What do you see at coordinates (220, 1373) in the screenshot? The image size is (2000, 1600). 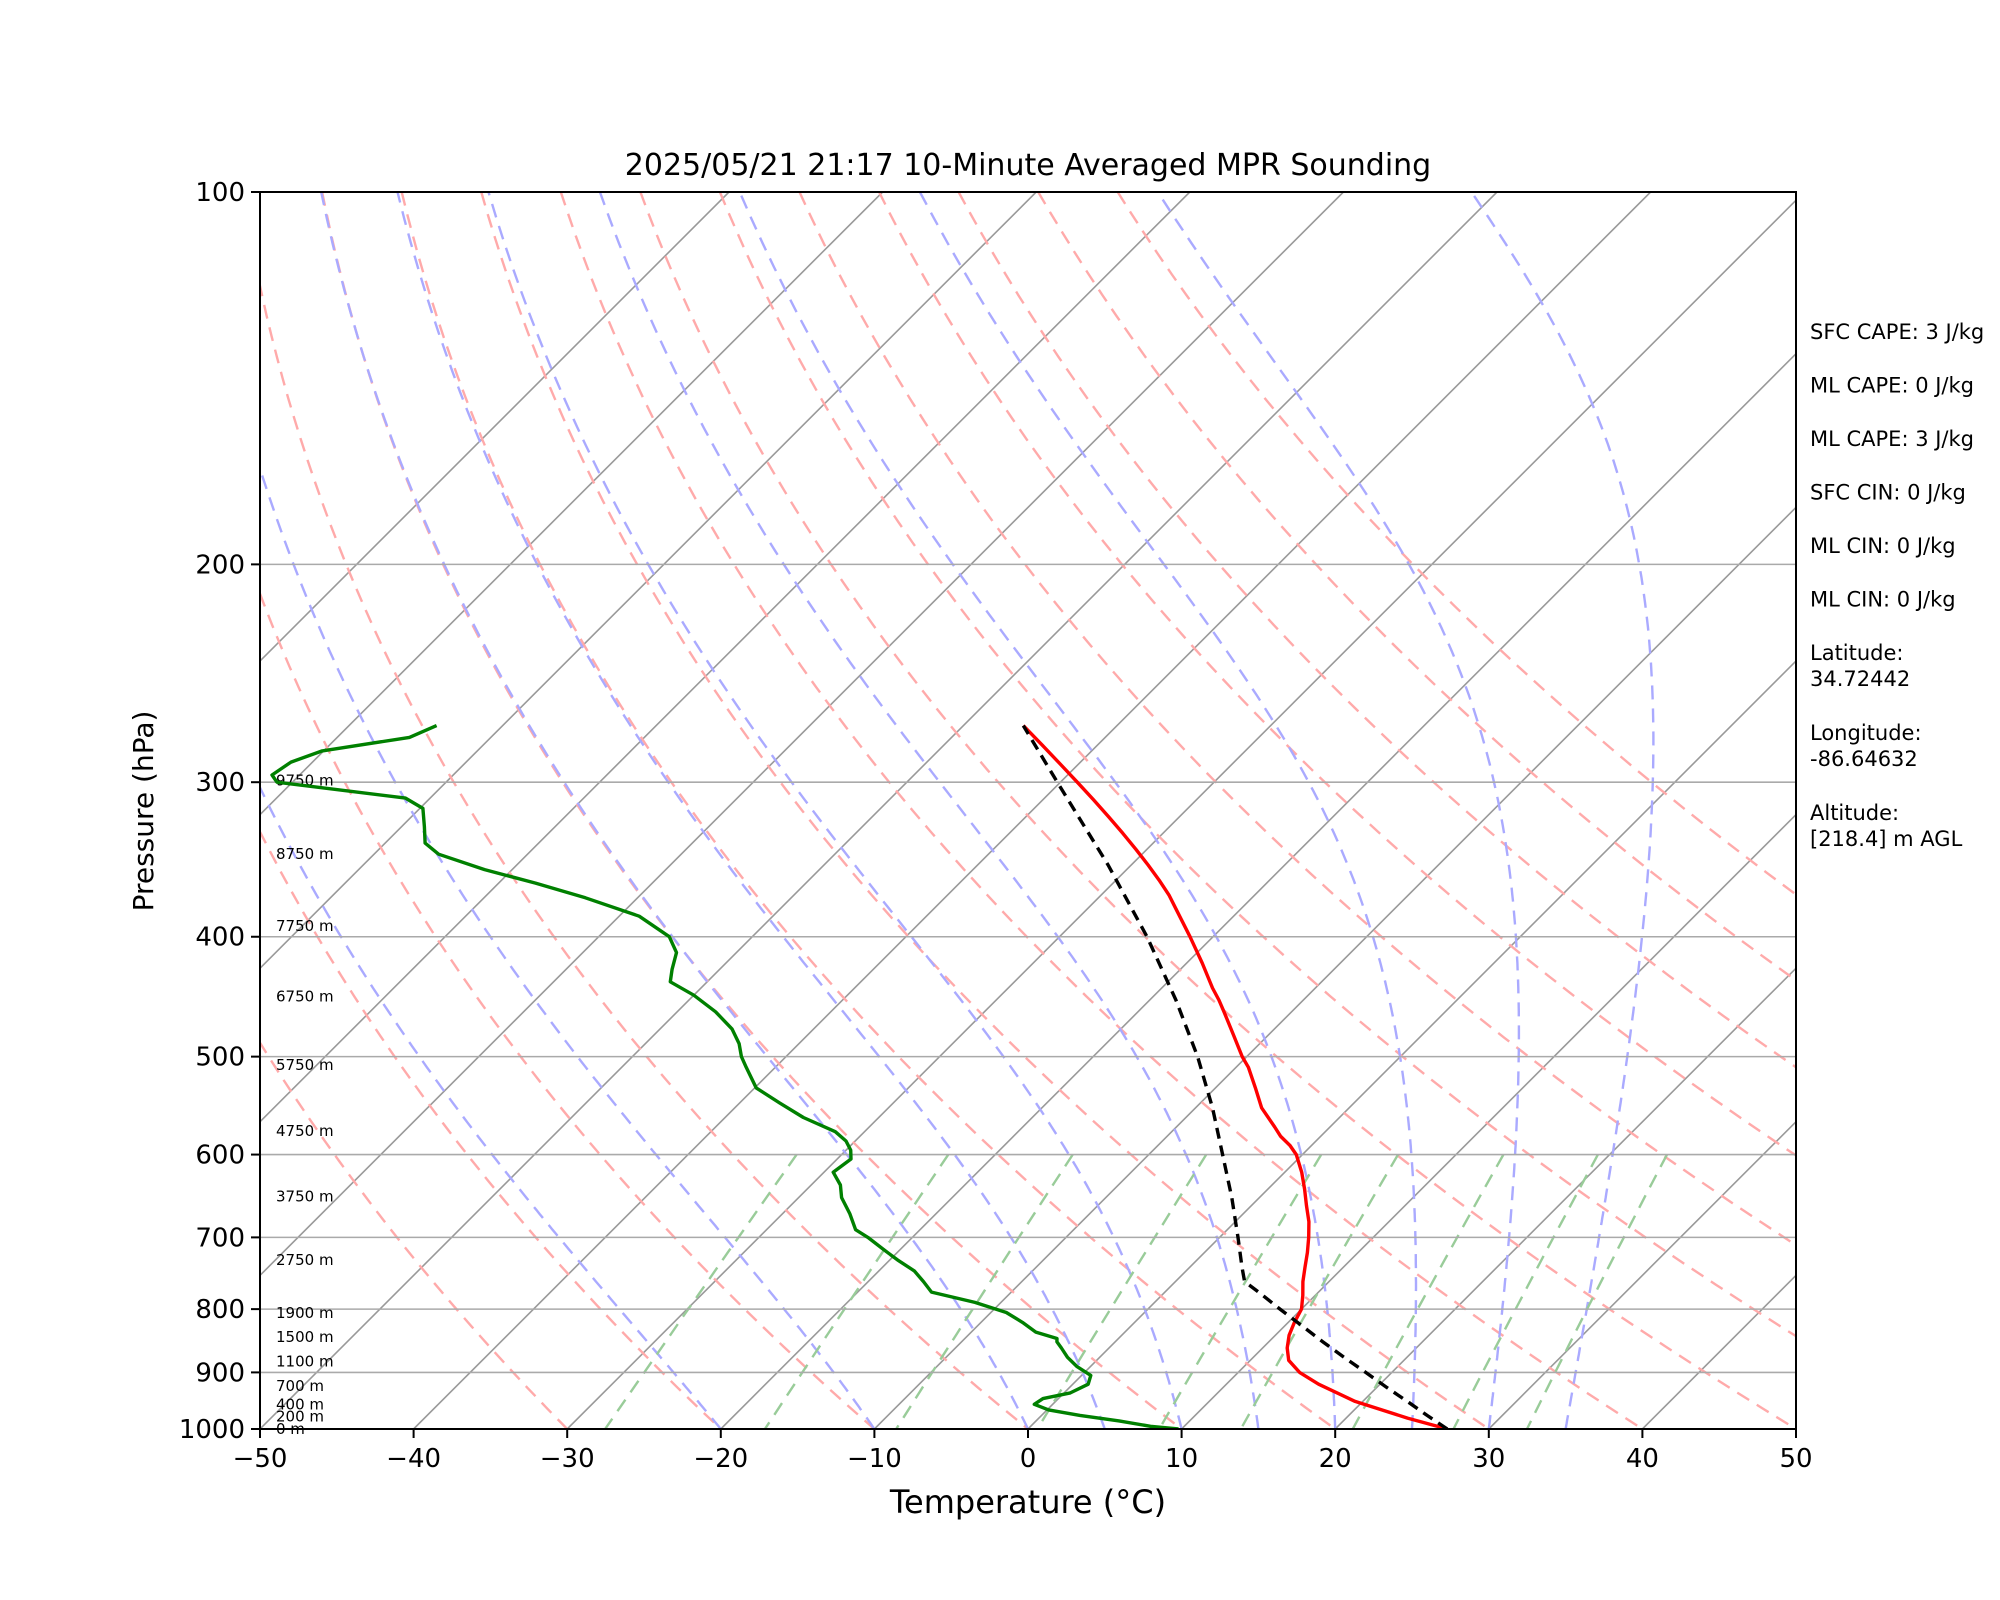 I see `y-tick-label: 900` at bounding box center [220, 1373].